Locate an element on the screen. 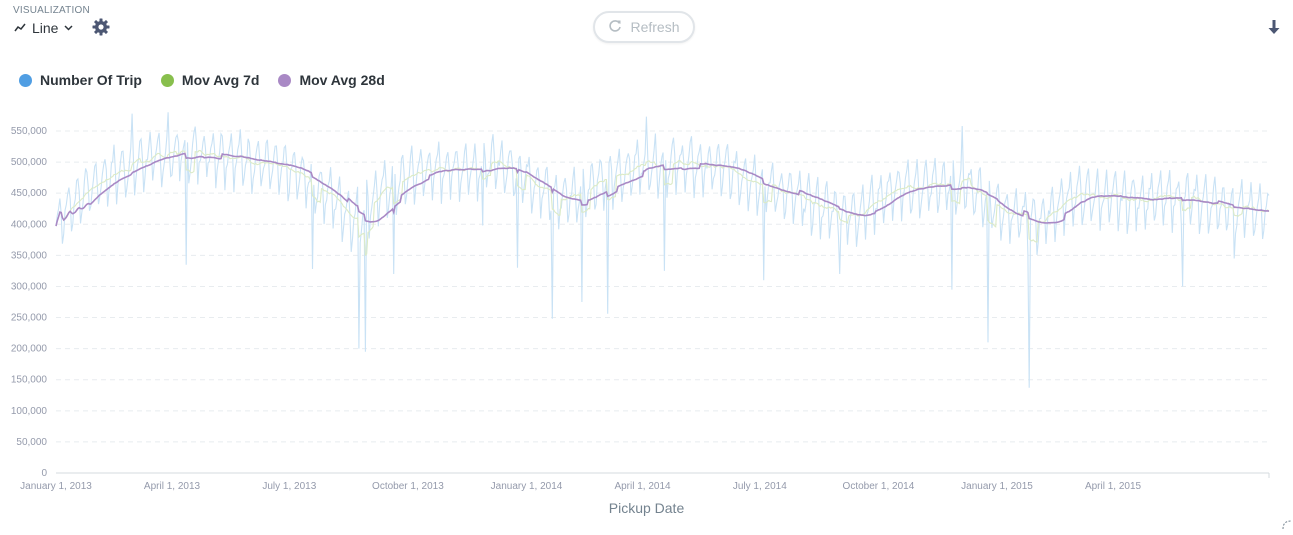  y-tick-label: 500,000 is located at coordinates (29, 162).